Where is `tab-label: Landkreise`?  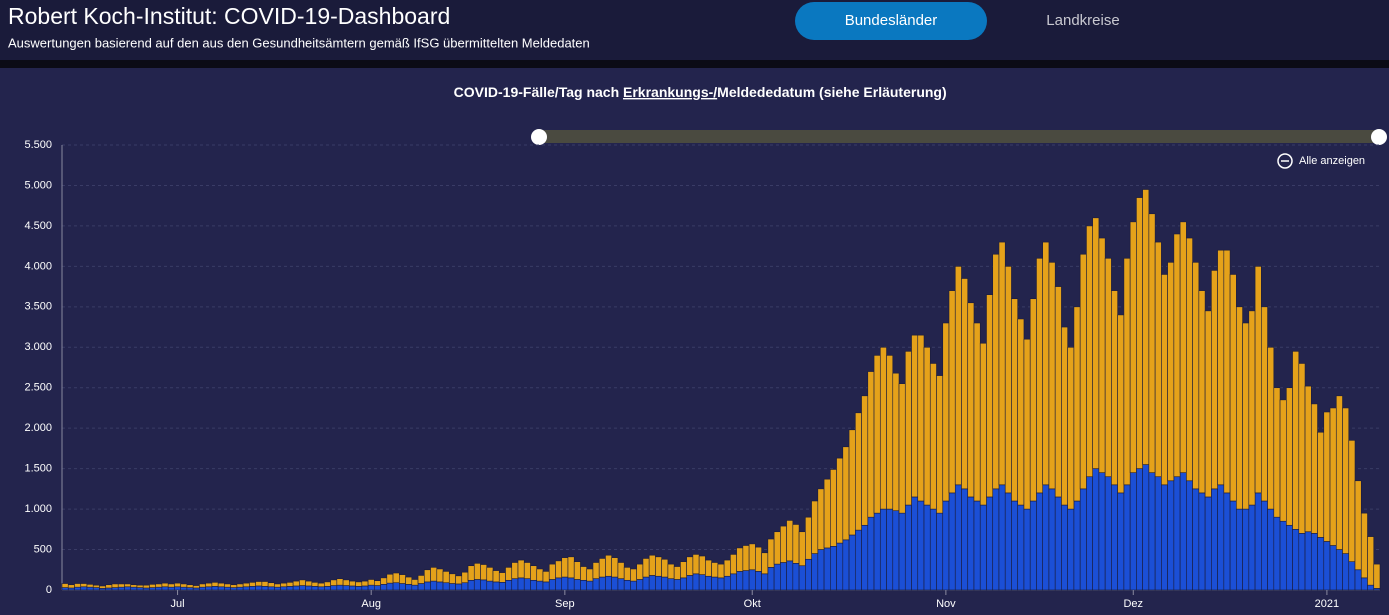 tab-label: Landkreise is located at coordinates (1082, 20).